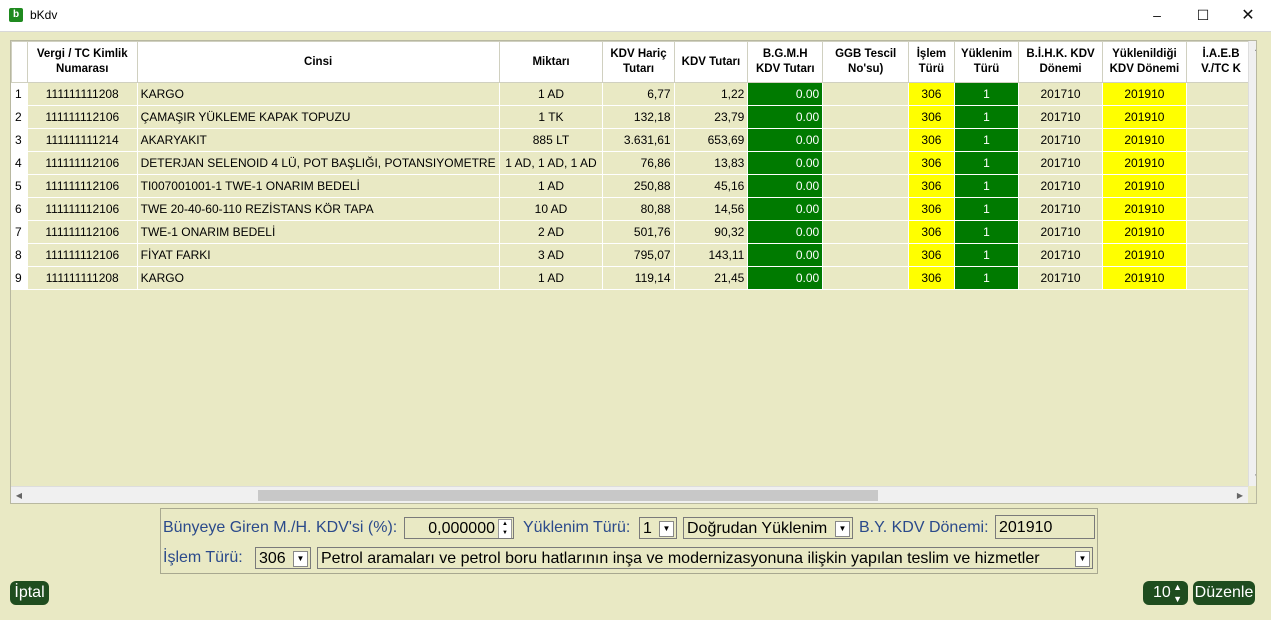 The width and height of the screenshot is (1271, 620). What do you see at coordinates (318, 278) in the screenshot?
I see `table-cell: KARGO` at bounding box center [318, 278].